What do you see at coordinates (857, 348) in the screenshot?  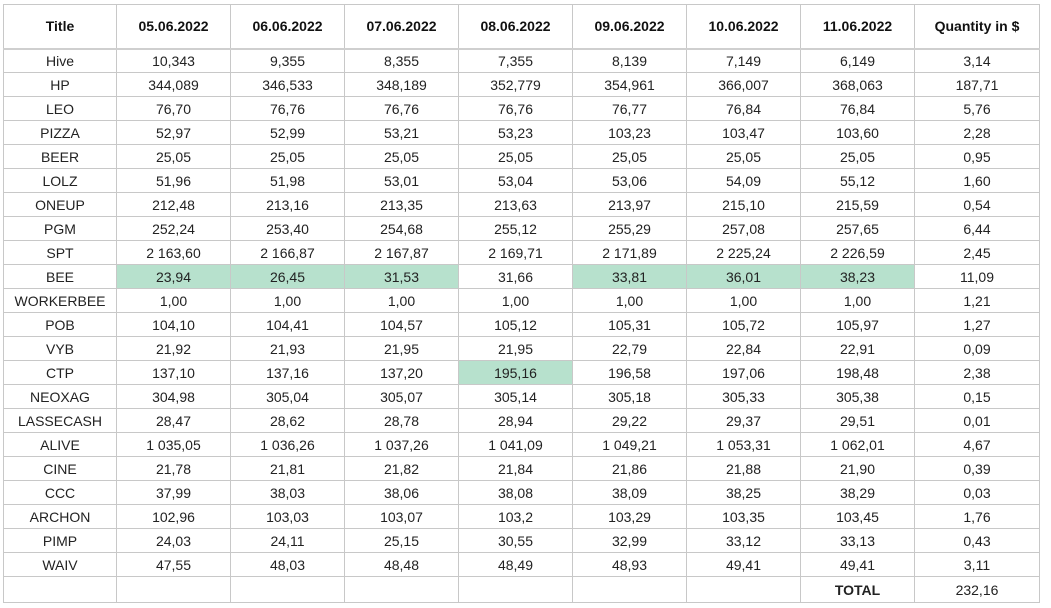 I see `value-cell: 22,91` at bounding box center [857, 348].